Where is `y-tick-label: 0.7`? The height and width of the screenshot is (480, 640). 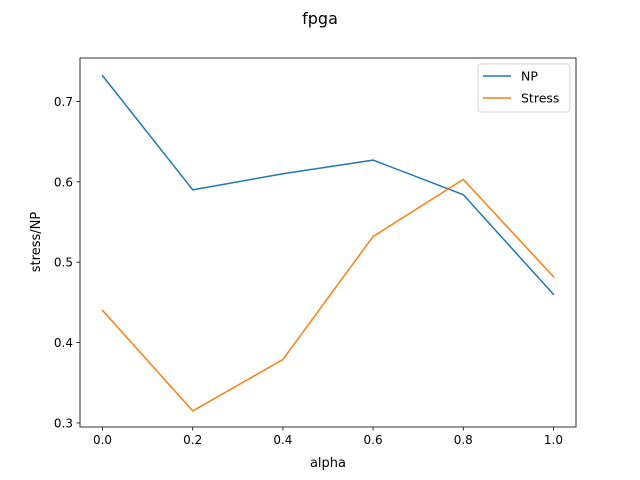
y-tick-label: 0.7 is located at coordinates (63, 102).